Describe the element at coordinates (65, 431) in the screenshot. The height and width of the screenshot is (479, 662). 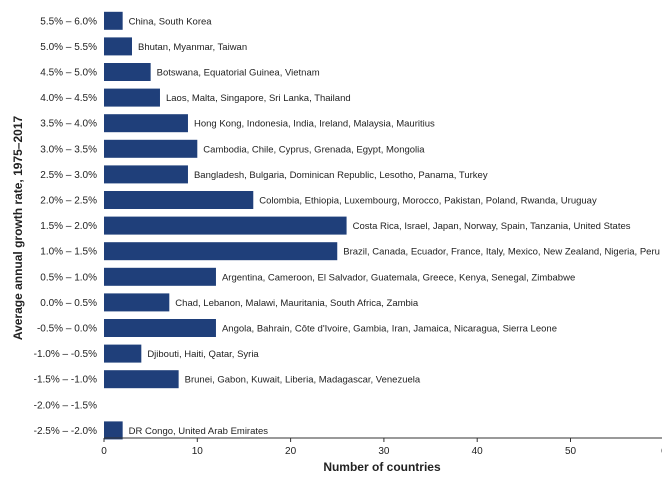
I see `category-label: -2.5% – -2.0%` at that location.